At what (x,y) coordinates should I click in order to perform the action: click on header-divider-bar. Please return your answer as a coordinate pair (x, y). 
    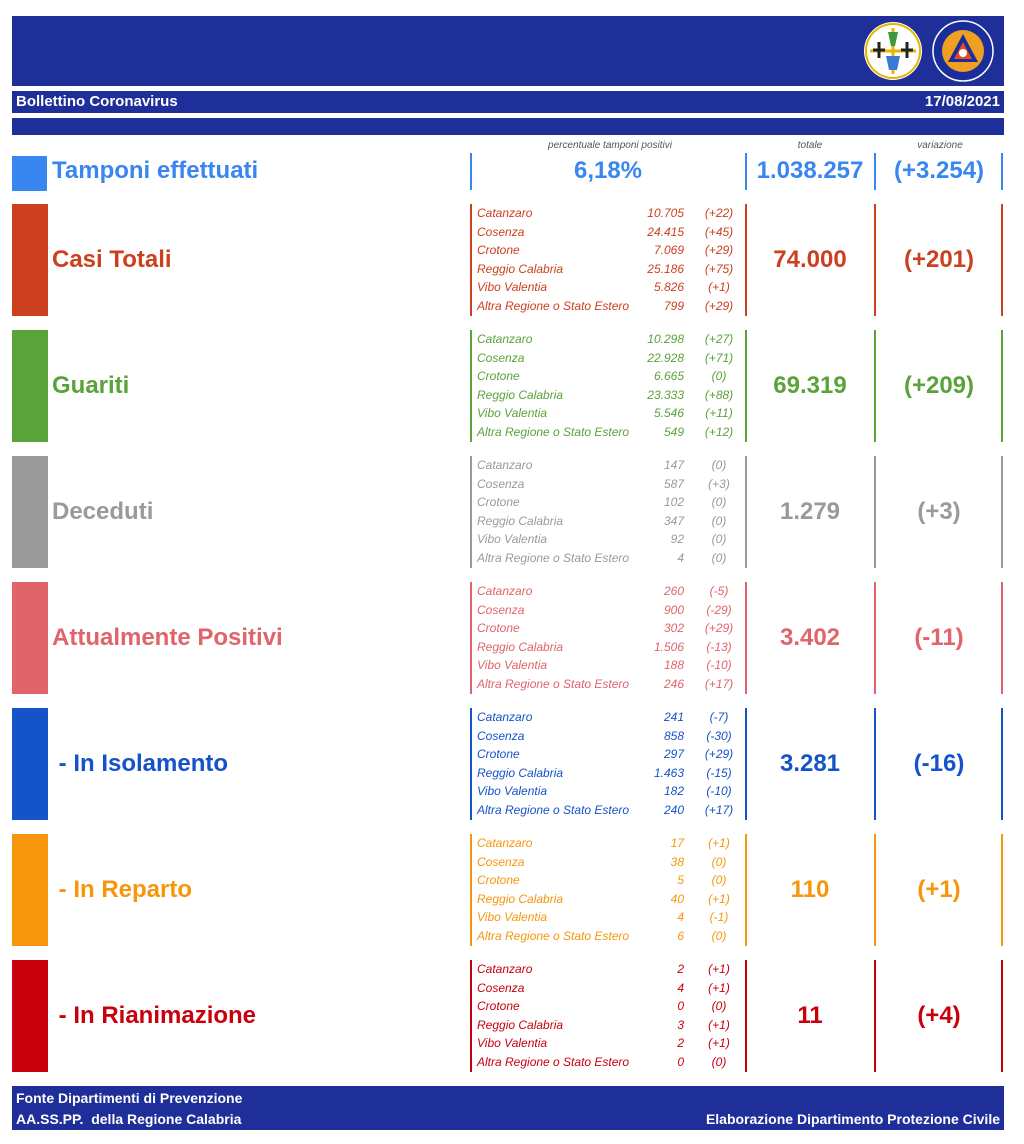
    Looking at the image, I should click on (508, 126).